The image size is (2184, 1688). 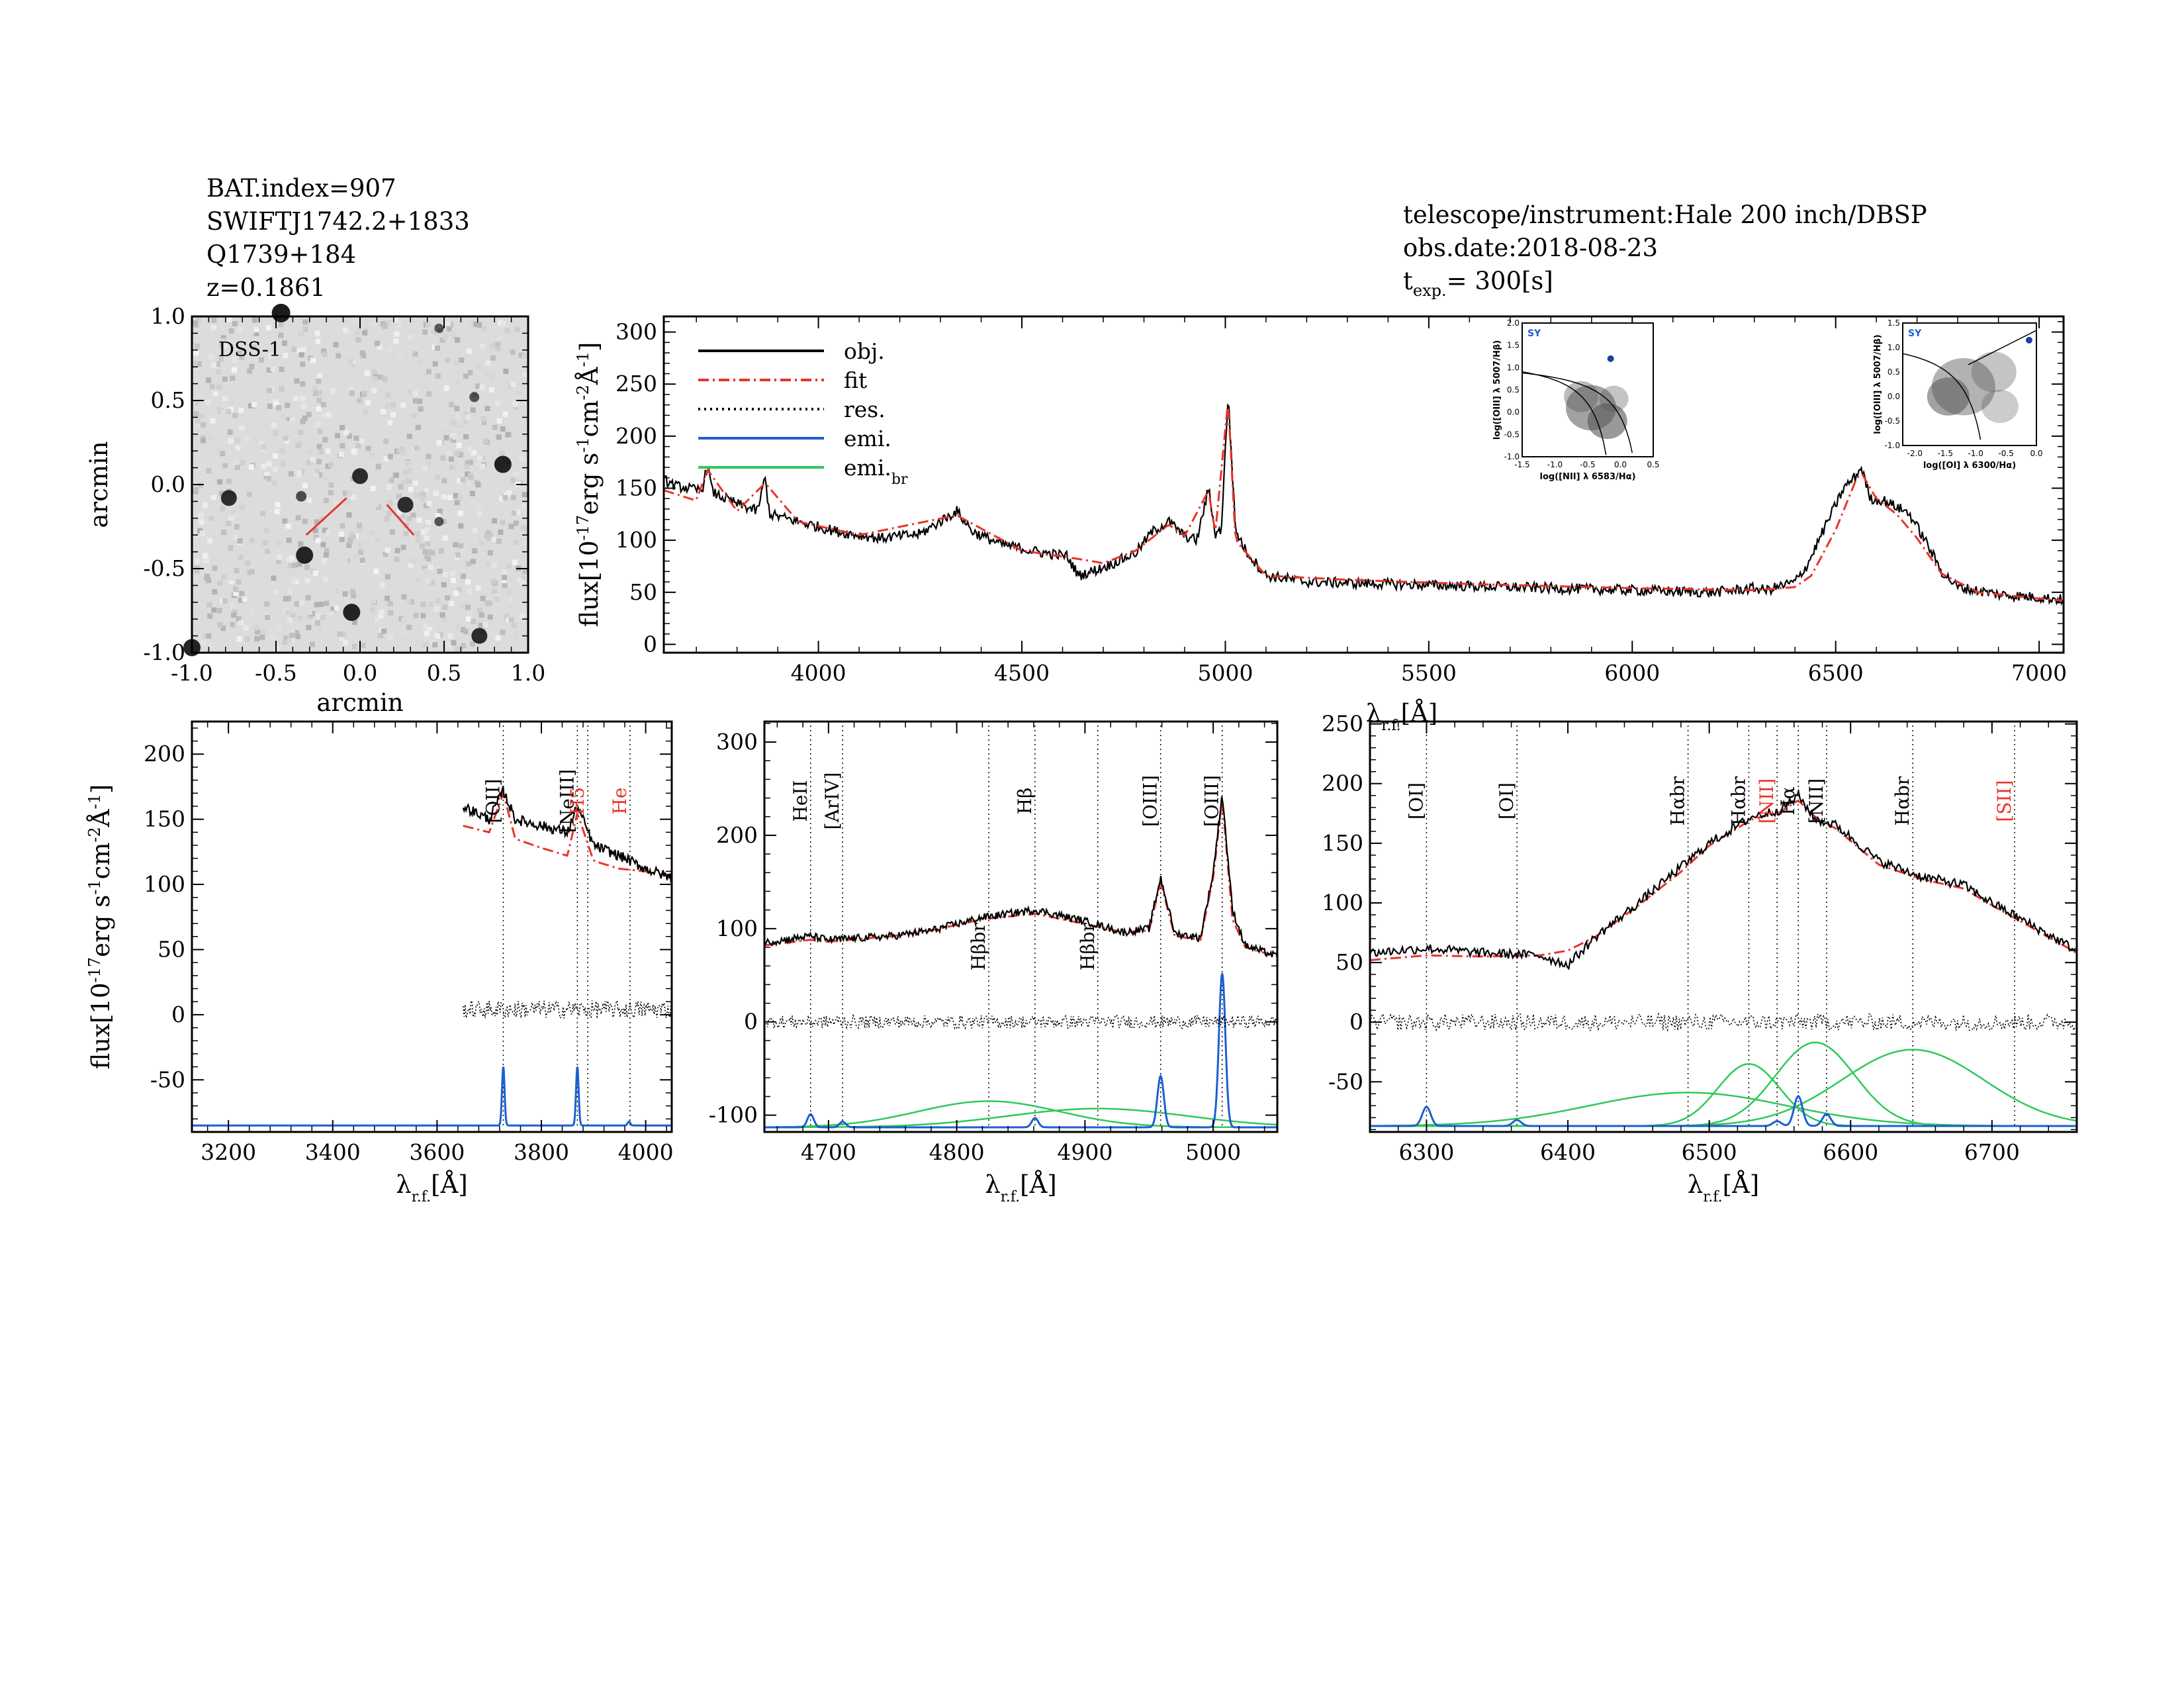 I want to click on zoom-OII-xtick-label: 3800, so click(x=541, y=1152).